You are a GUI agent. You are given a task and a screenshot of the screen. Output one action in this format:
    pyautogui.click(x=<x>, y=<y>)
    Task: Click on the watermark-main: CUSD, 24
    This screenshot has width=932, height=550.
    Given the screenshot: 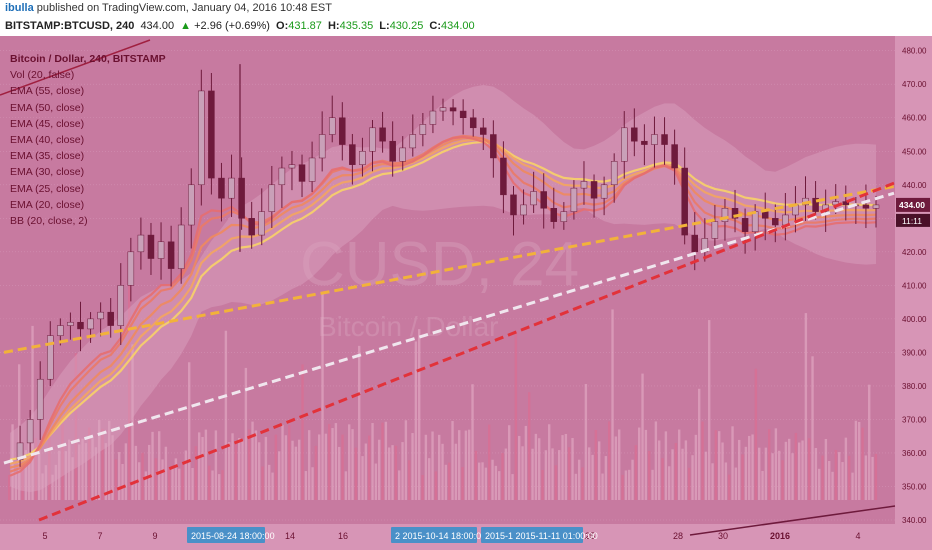 What is the action you would take?
    pyautogui.click(x=439, y=264)
    